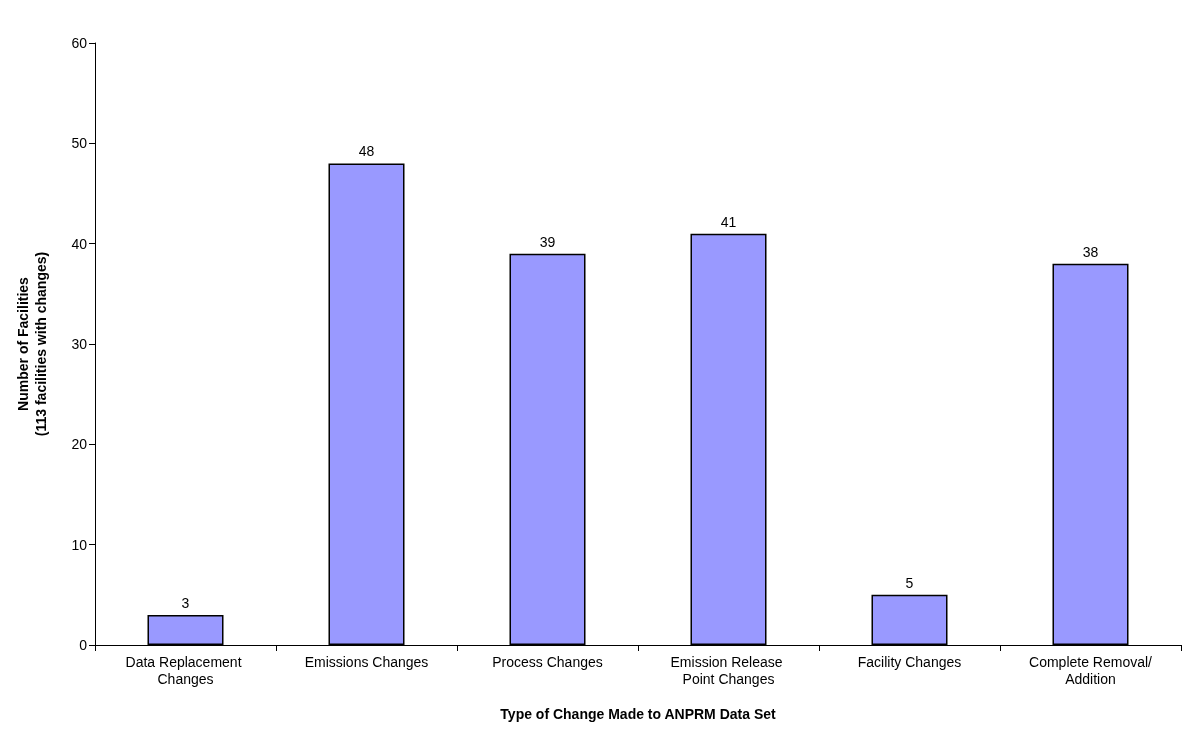 This screenshot has width=1199, height=734. What do you see at coordinates (79, 544) in the screenshot?
I see `y-tick-label: 10` at bounding box center [79, 544].